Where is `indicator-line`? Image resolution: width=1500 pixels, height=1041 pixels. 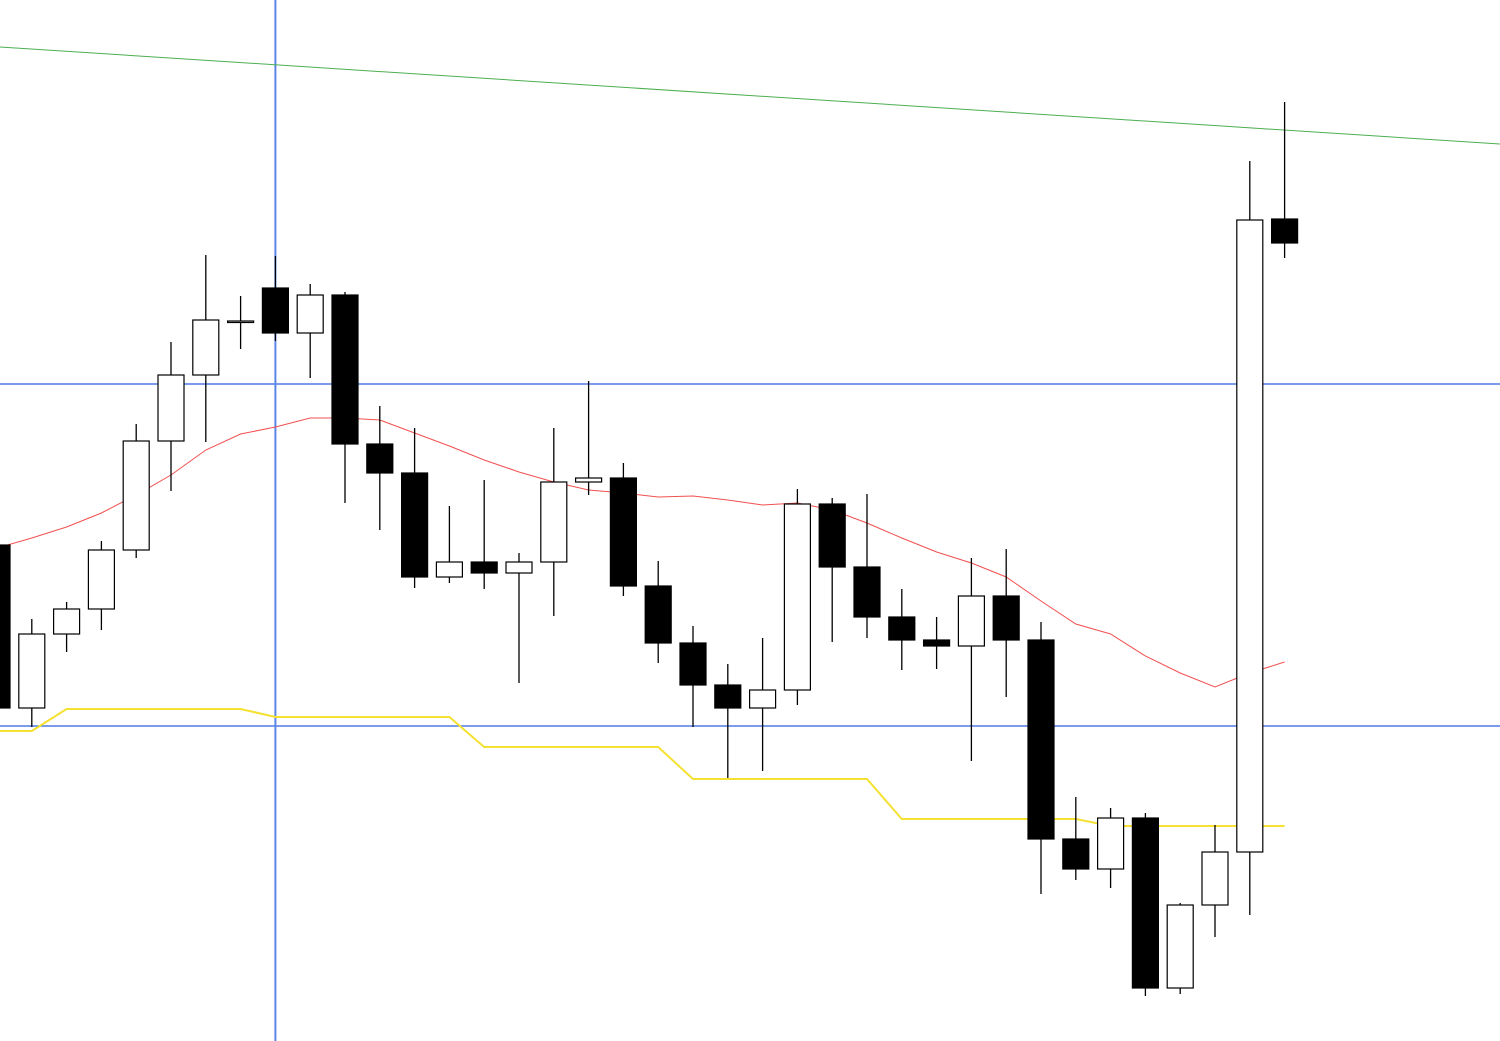
indicator-line is located at coordinates (642, 767).